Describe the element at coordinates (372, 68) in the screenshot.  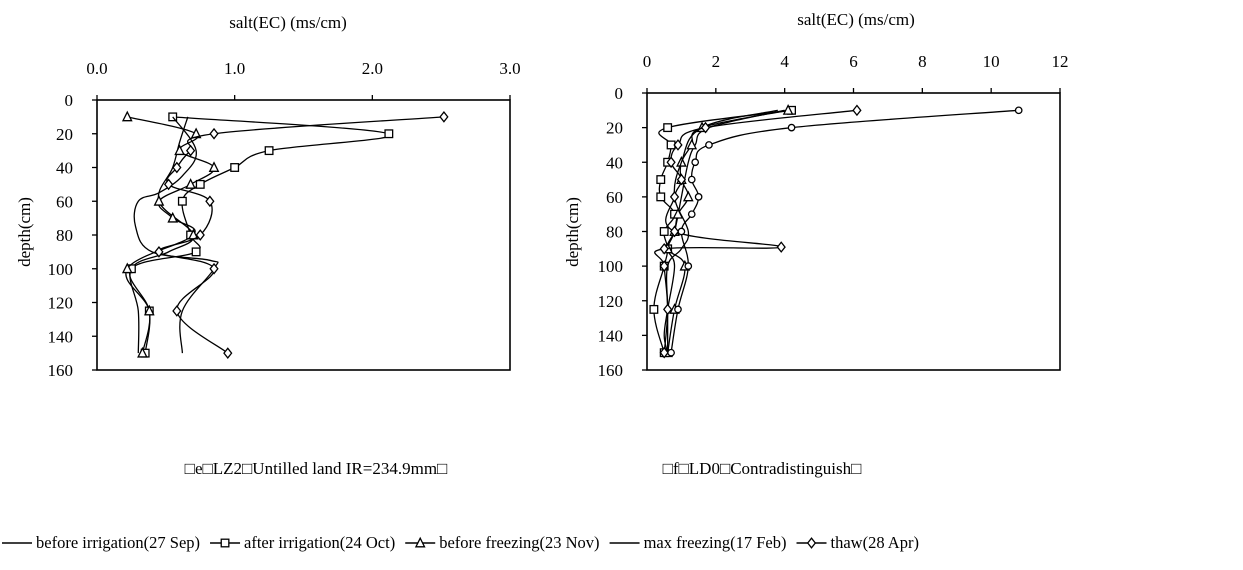
I see `chart-left-xtick-label: 2.0` at that location.